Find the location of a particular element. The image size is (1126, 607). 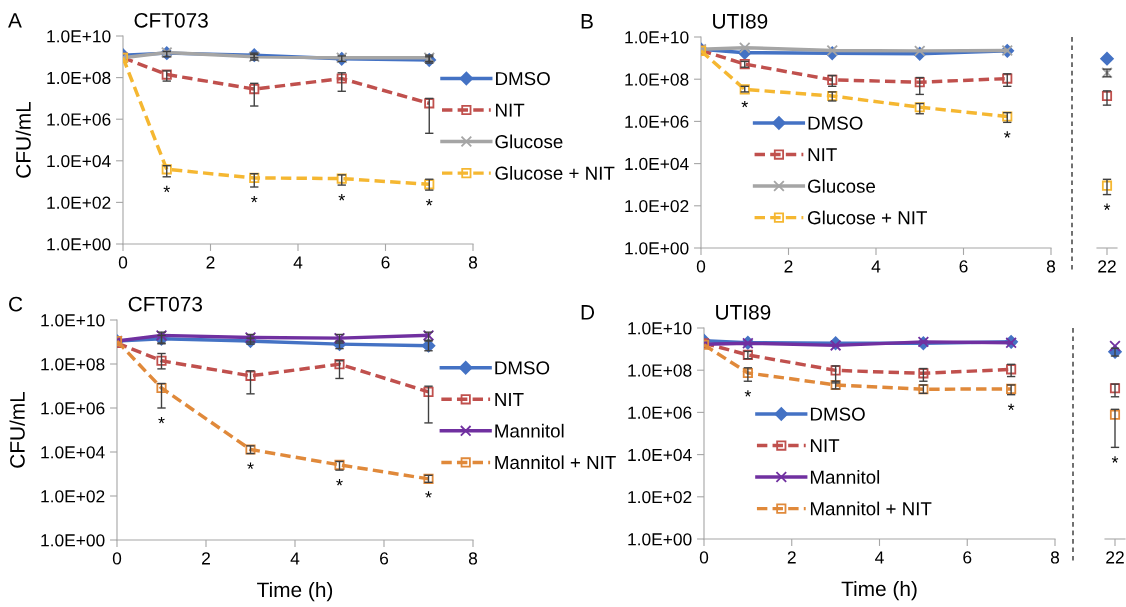

text: C is located at coordinates (16, 304).